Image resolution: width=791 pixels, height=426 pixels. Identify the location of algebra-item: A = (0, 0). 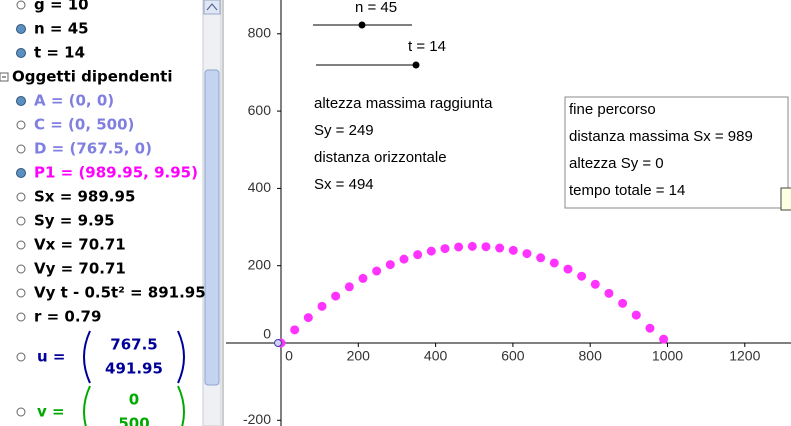
(74, 101).